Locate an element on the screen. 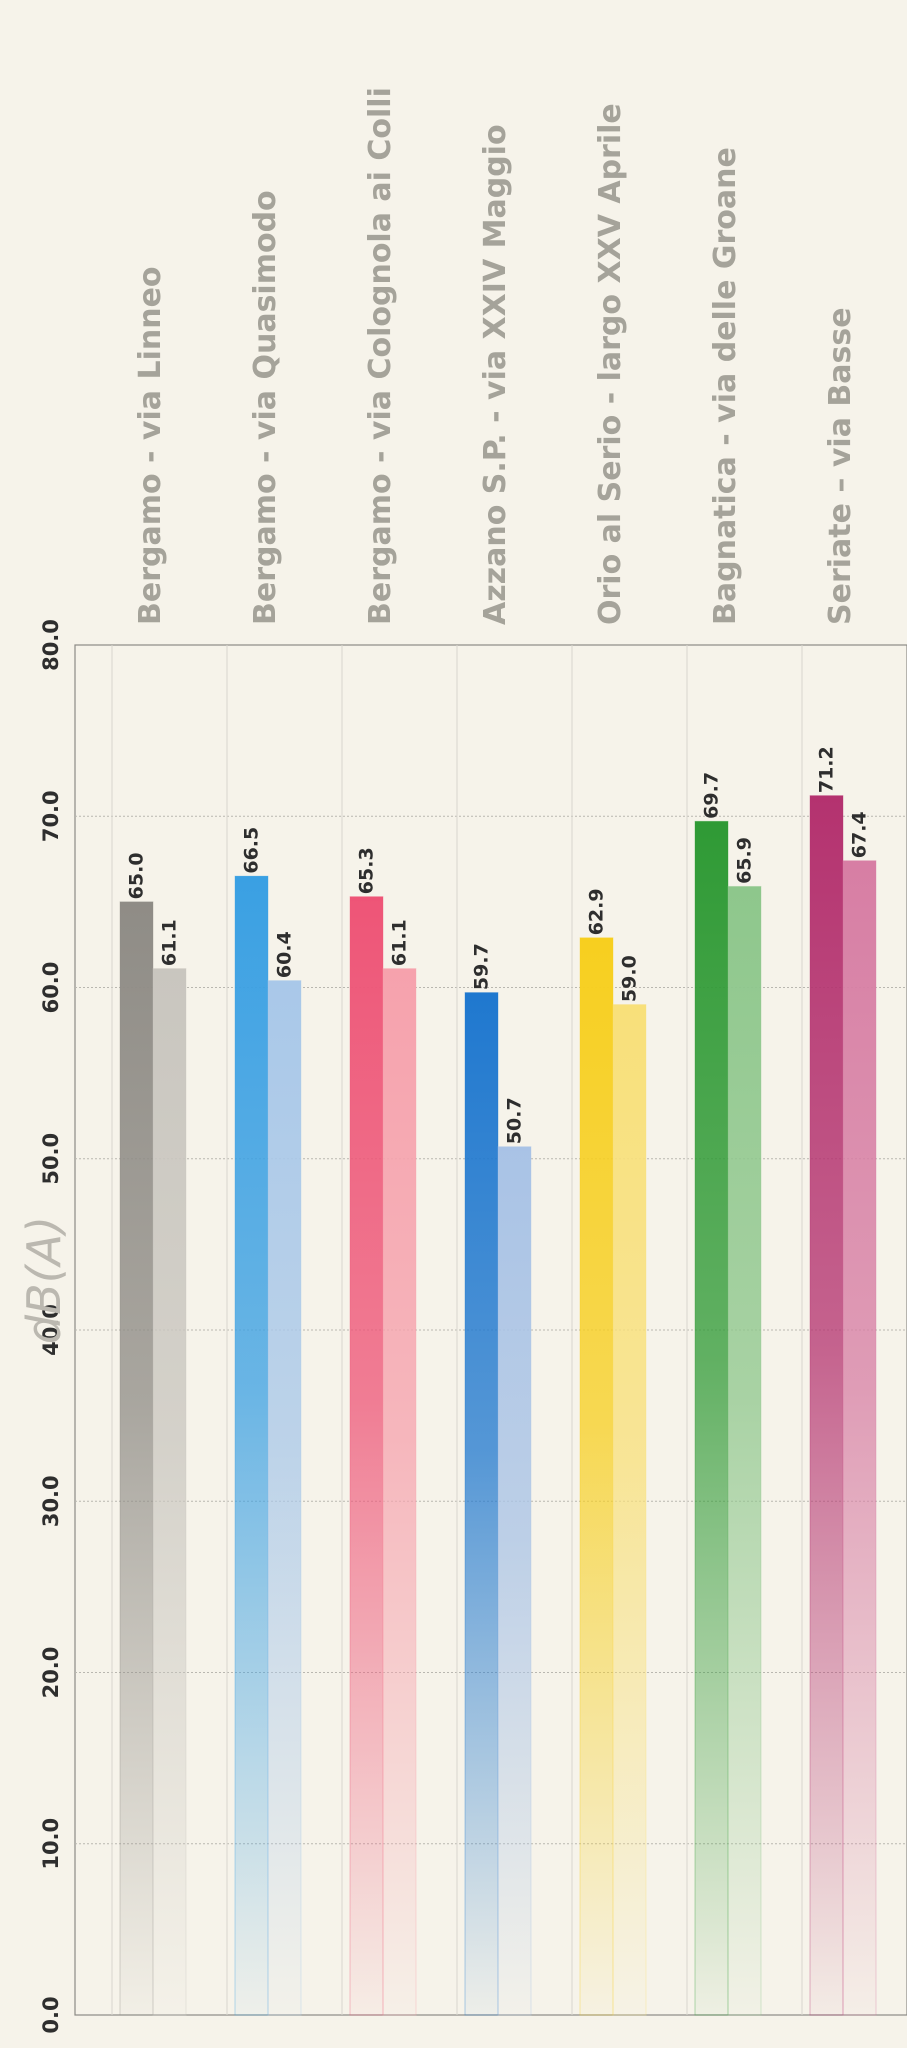 The width and height of the screenshot is (907, 2048). value-label: 65.3 is located at coordinates (367, 870).